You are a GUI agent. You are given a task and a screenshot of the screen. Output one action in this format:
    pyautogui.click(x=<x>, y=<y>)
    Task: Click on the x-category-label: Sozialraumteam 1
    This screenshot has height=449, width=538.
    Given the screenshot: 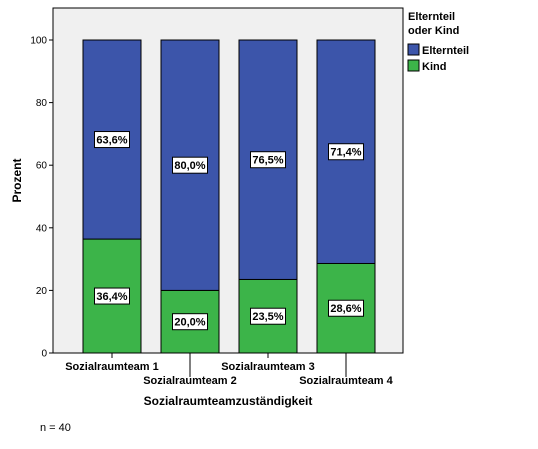 What is the action you would take?
    pyautogui.click(x=112, y=367)
    